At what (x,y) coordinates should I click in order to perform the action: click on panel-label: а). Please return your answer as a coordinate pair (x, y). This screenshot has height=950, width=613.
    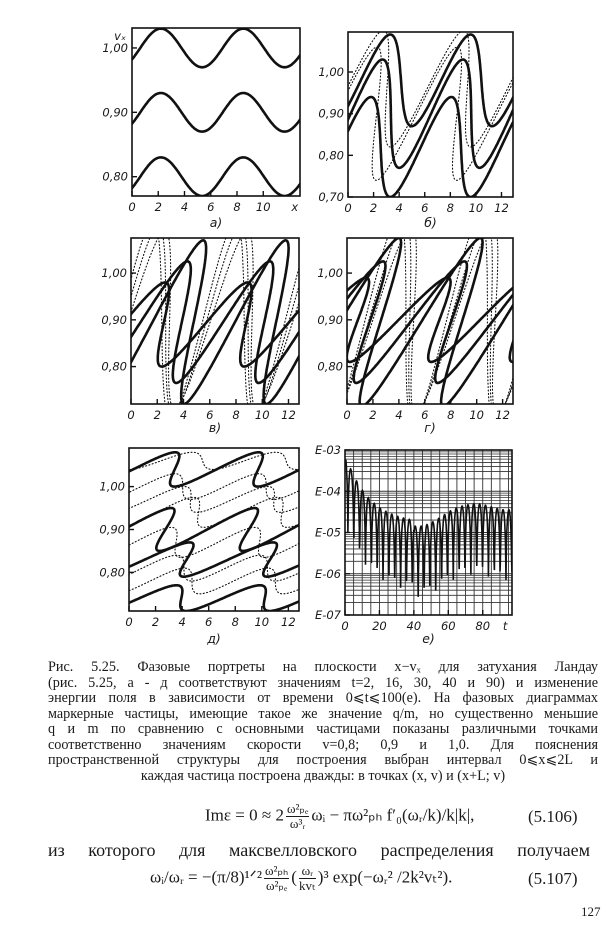
    Looking at the image, I should click on (216, 222).